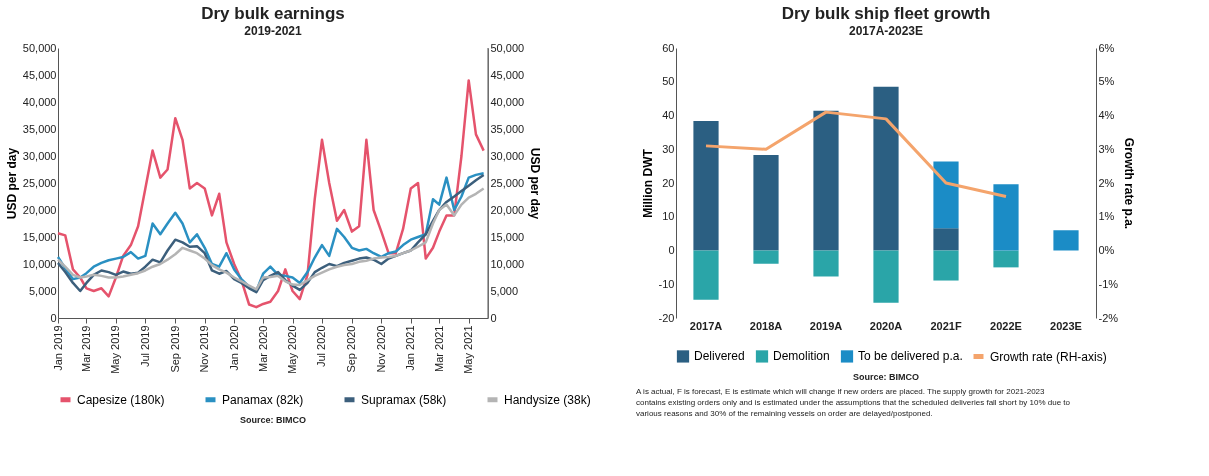  Describe the element at coordinates (719, 356) in the screenshot. I see `legend-label: Delivered` at that location.